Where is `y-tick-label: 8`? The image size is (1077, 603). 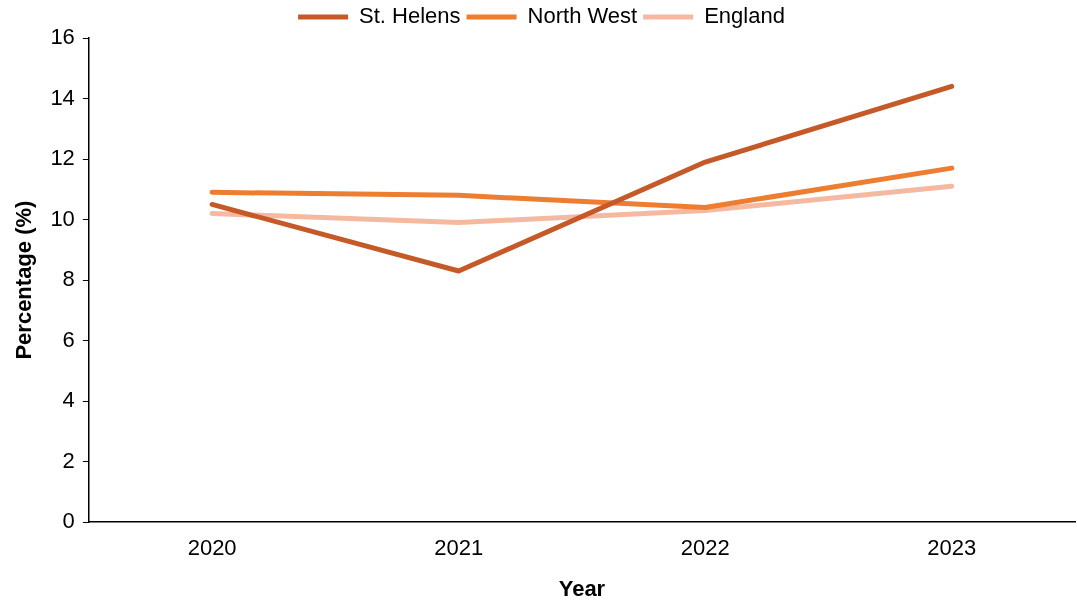 y-tick-label: 8 is located at coordinates (68, 279).